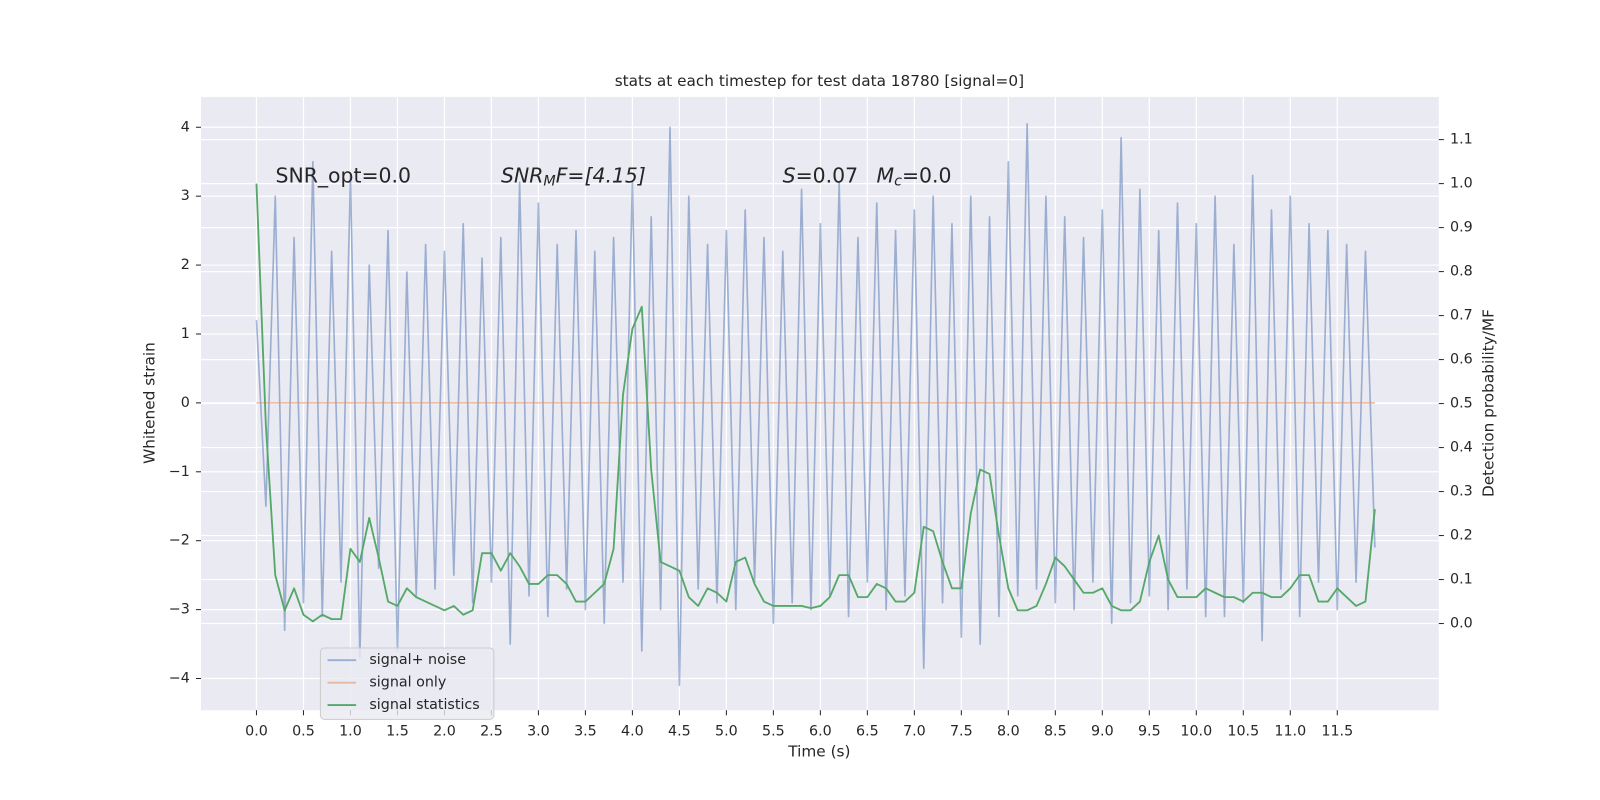 The width and height of the screenshot is (1600, 800). I want to click on y-tick-label: 3, so click(185, 196).